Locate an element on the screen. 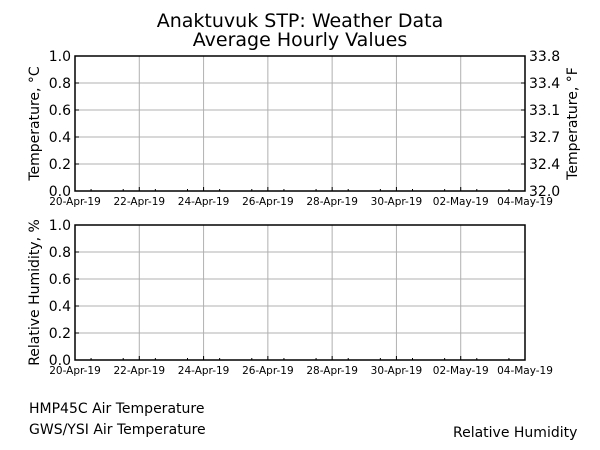  legend-gws-ysi-air-temperature: GWS/YSI Air Temperature is located at coordinates (117, 430).